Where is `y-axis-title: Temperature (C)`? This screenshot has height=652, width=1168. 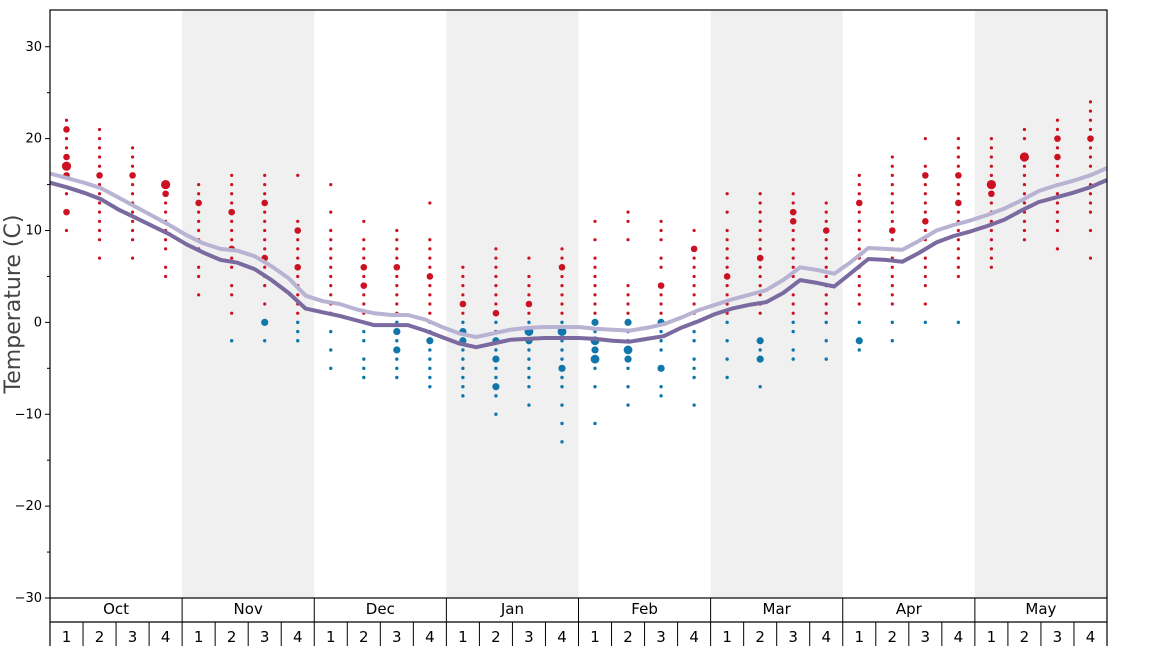
y-axis-title: Temperature (C) is located at coordinates (13, 305).